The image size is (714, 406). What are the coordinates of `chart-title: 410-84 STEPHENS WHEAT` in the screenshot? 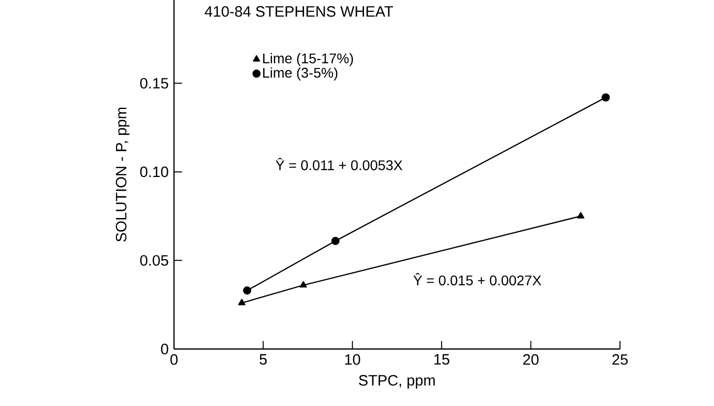 It's located at (298, 11).